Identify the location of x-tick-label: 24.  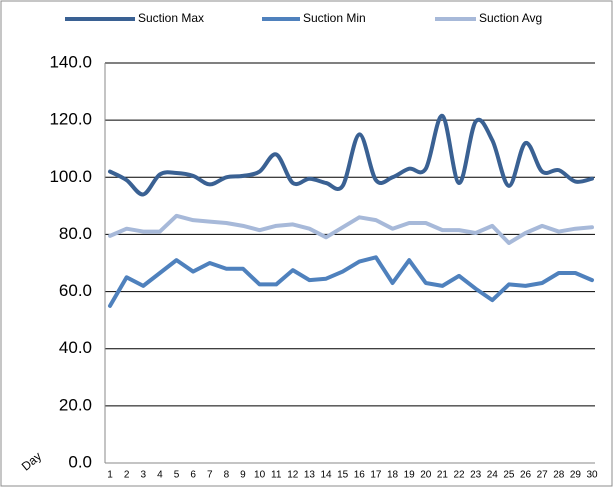
(493, 475).